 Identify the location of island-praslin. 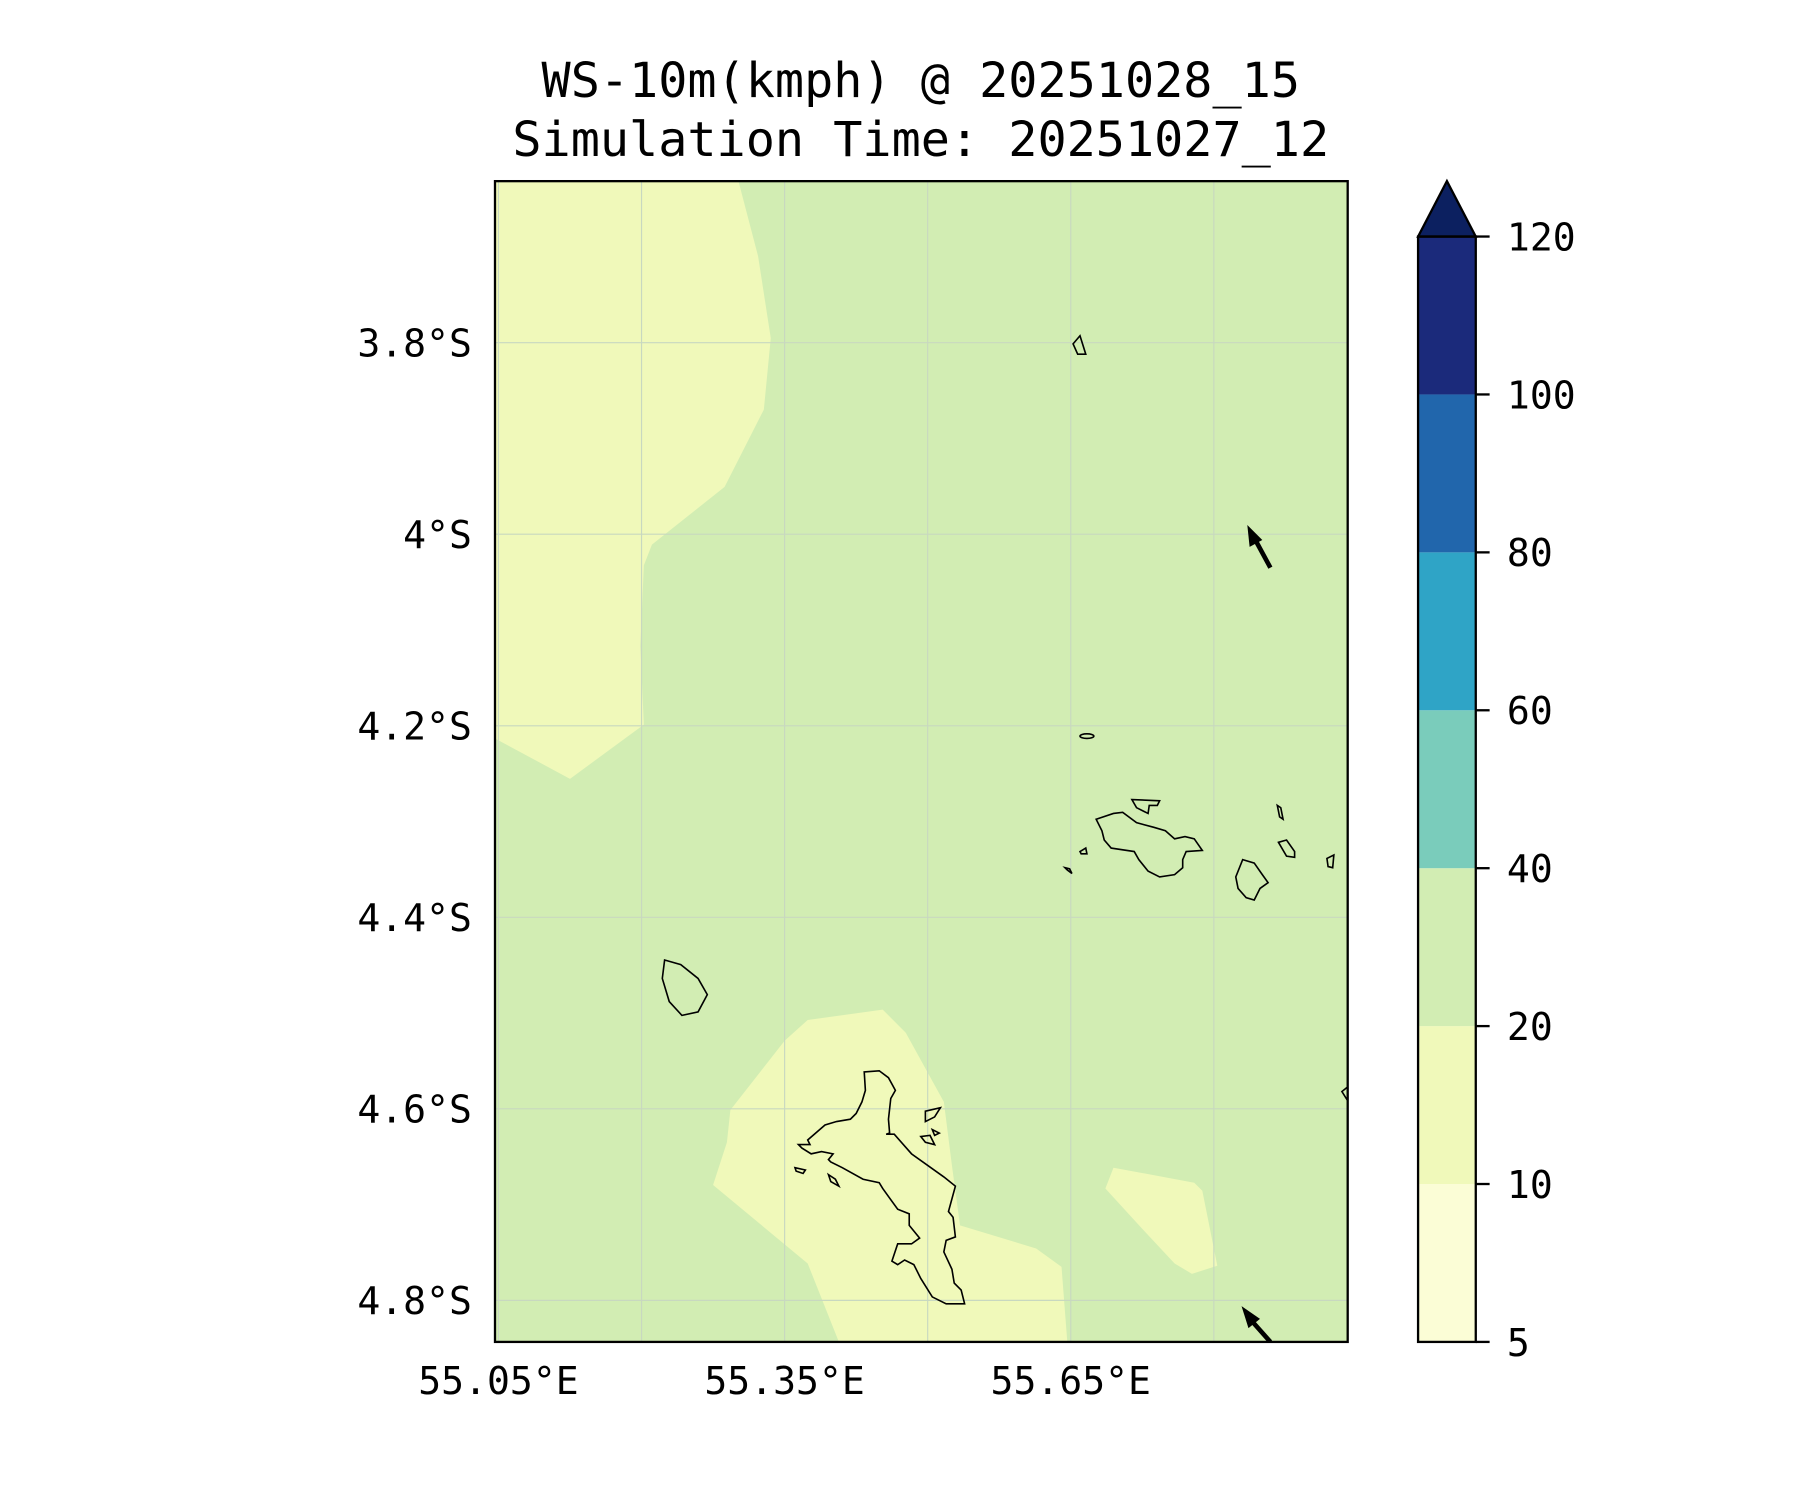
(1149, 844).